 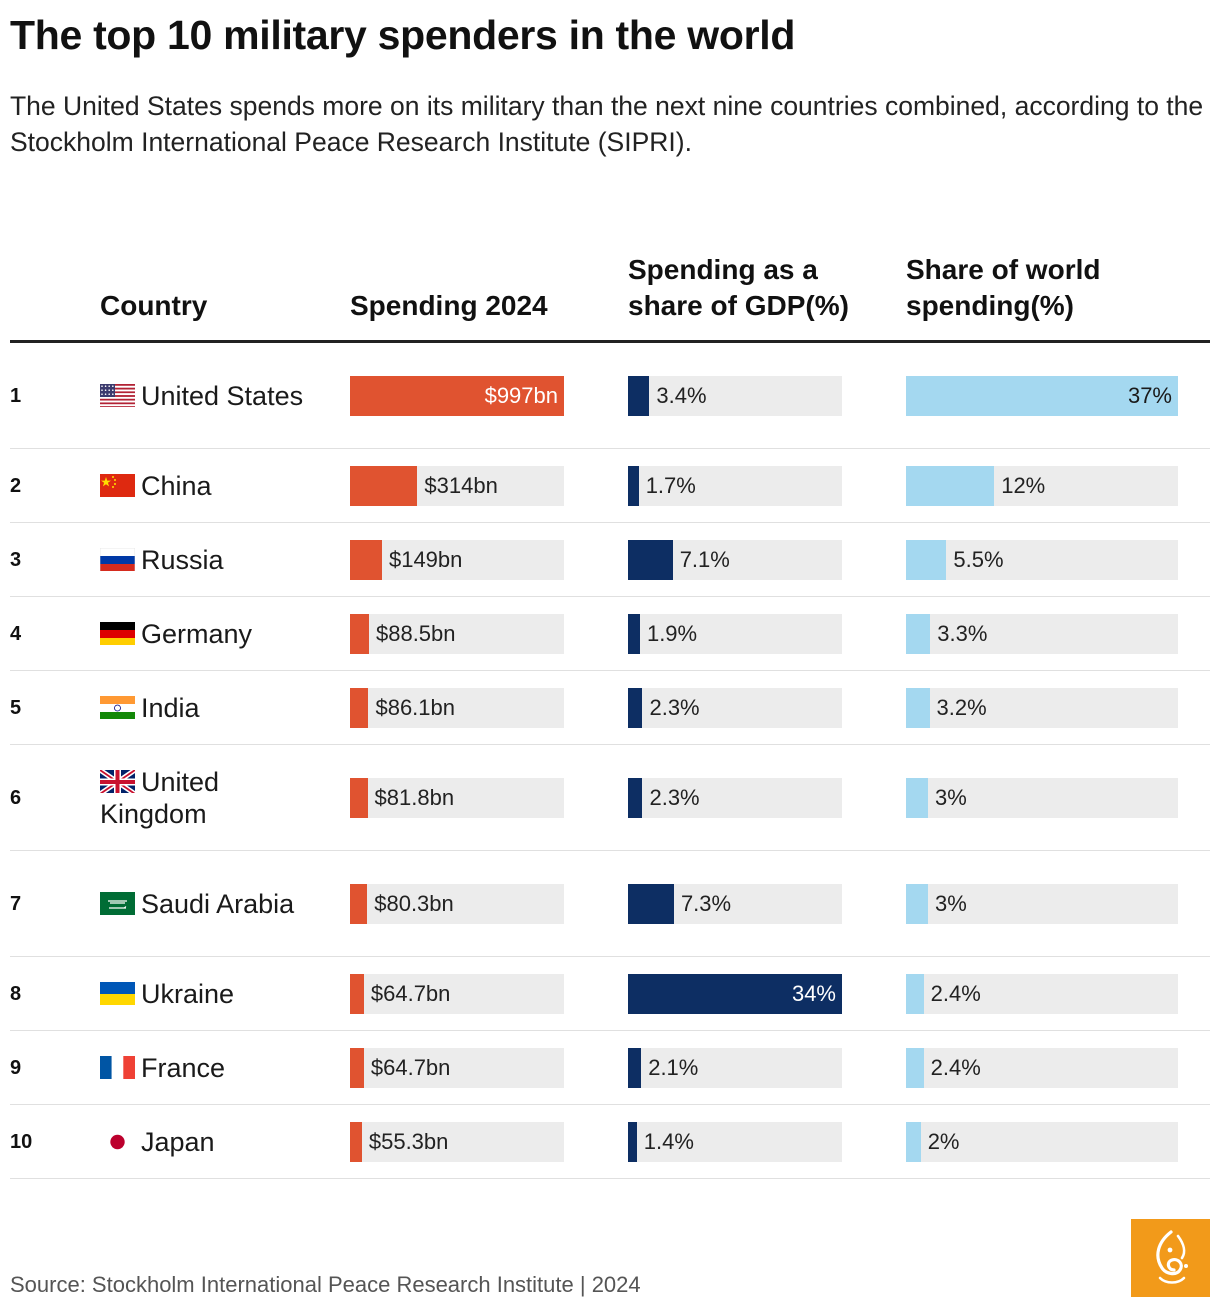 I want to click on spending-bar-track: $86.1bn, so click(x=457, y=708).